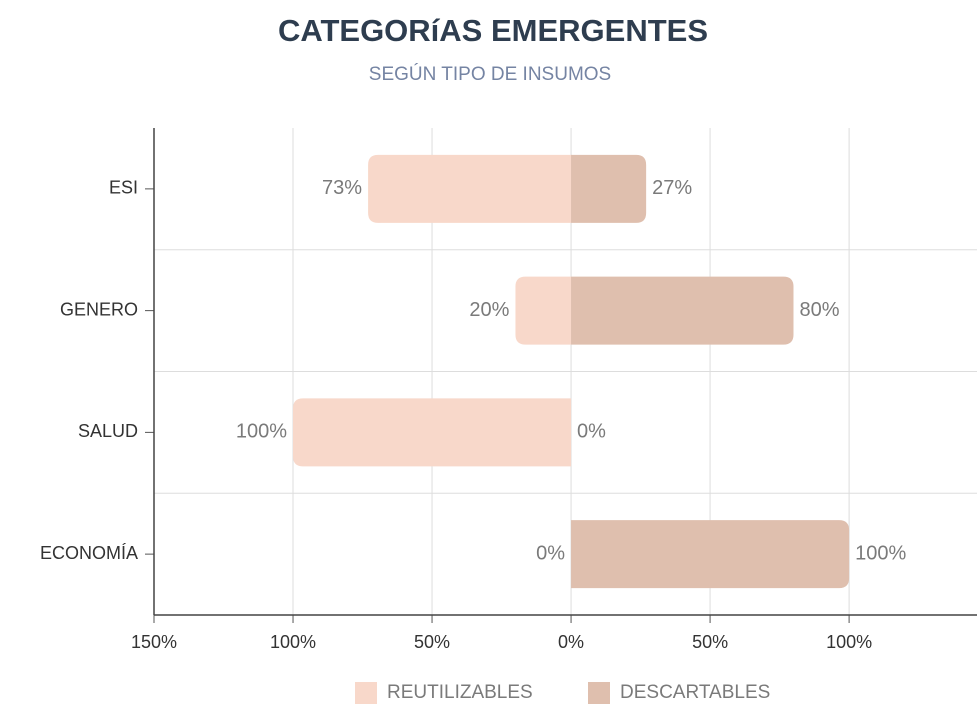 This screenshot has height=704, width=977. What do you see at coordinates (99, 309) in the screenshot?
I see `y-tick-label: GENERO` at bounding box center [99, 309].